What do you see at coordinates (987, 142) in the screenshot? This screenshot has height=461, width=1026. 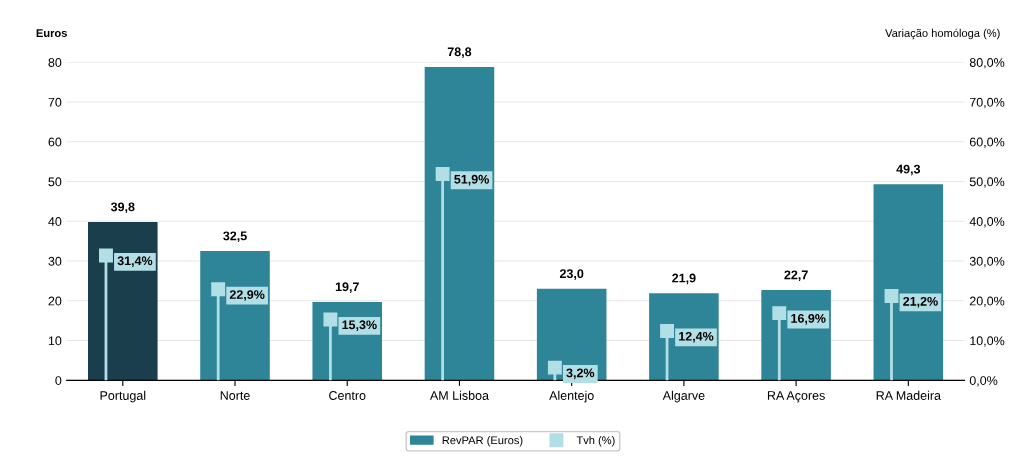 I see `y2-tick-label: 60,0%` at bounding box center [987, 142].